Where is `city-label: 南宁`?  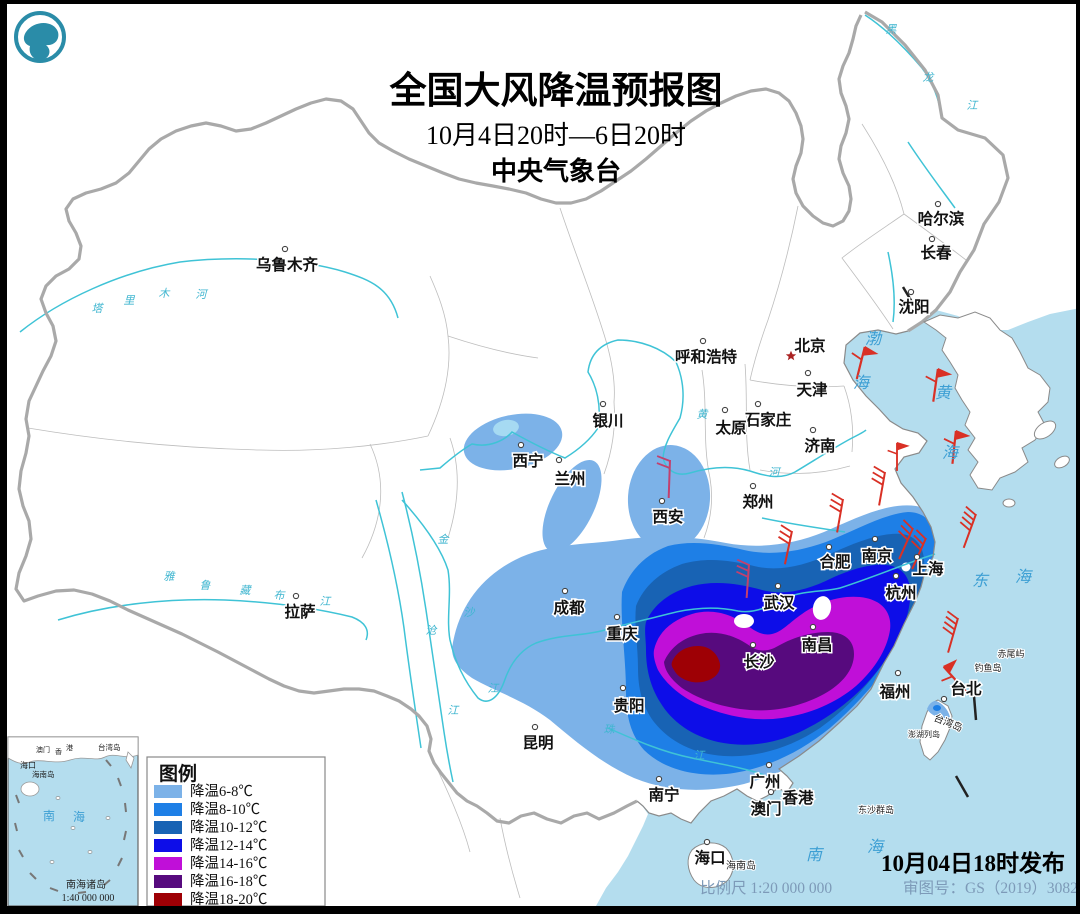 city-label: 南宁 is located at coordinates (663, 794).